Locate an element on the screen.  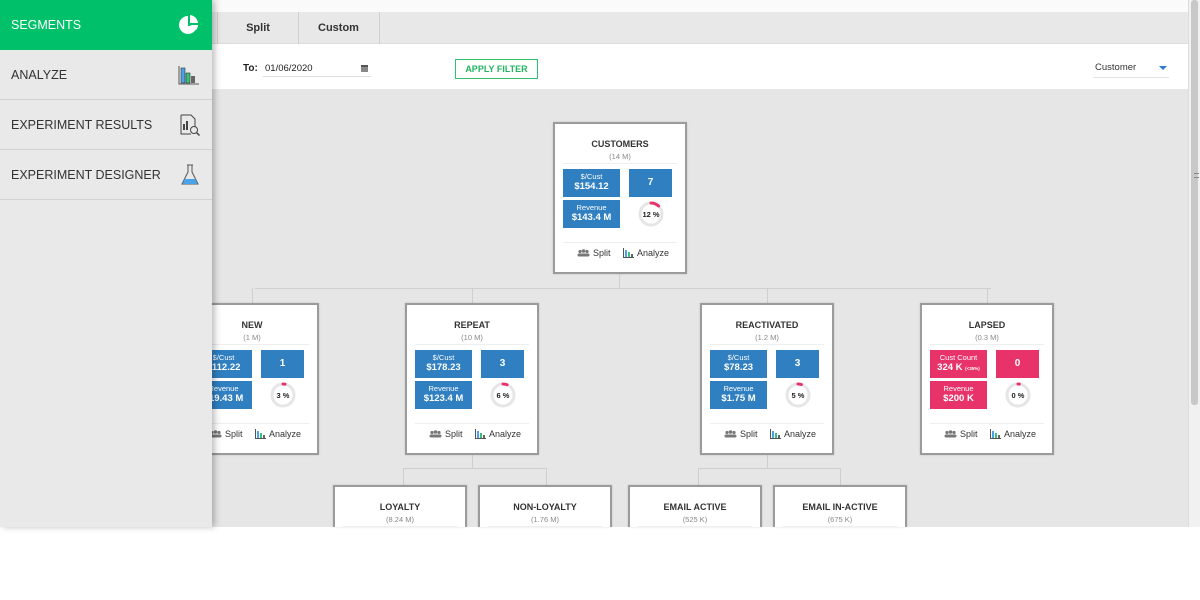
vertical-scrollbar is located at coordinates (1194, 263).